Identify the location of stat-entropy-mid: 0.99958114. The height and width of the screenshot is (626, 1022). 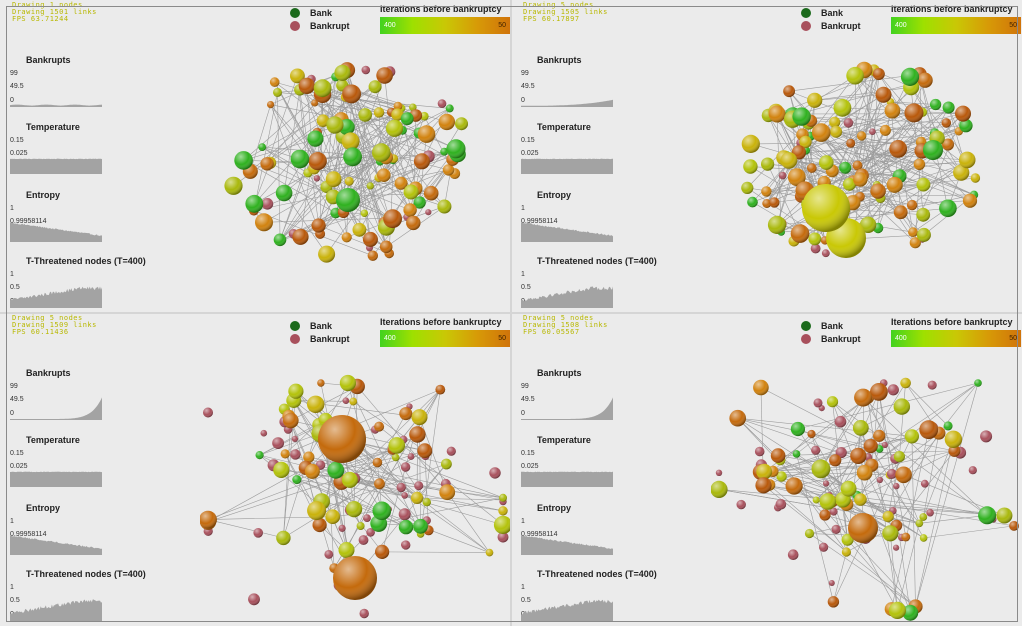
(28, 221).